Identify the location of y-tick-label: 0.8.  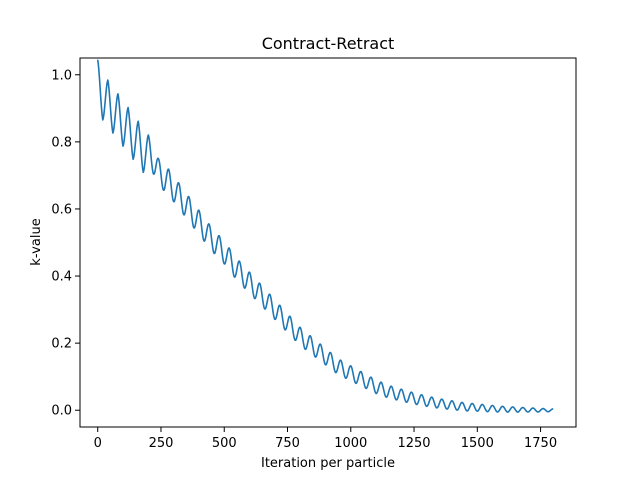
(61, 142).